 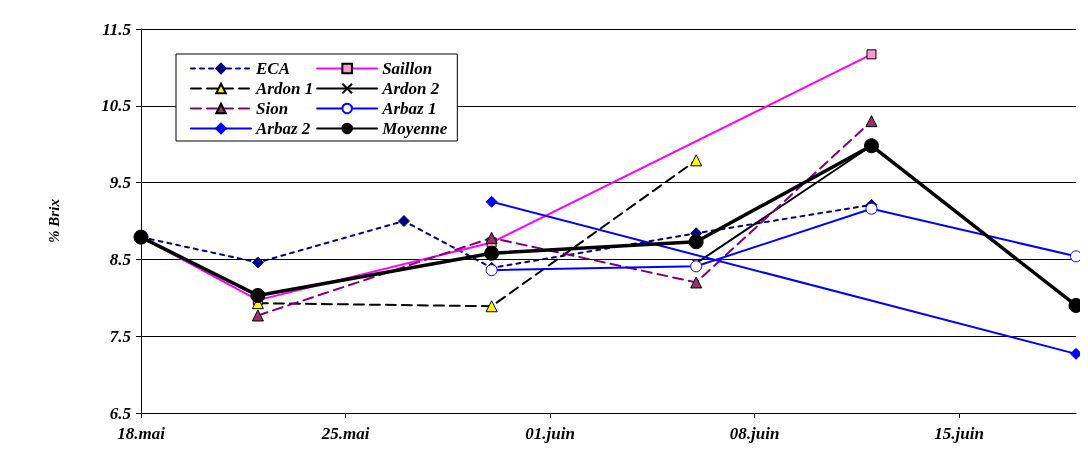 What do you see at coordinates (283, 128) in the screenshot?
I see `legend-label: Arbaz 2` at bounding box center [283, 128].